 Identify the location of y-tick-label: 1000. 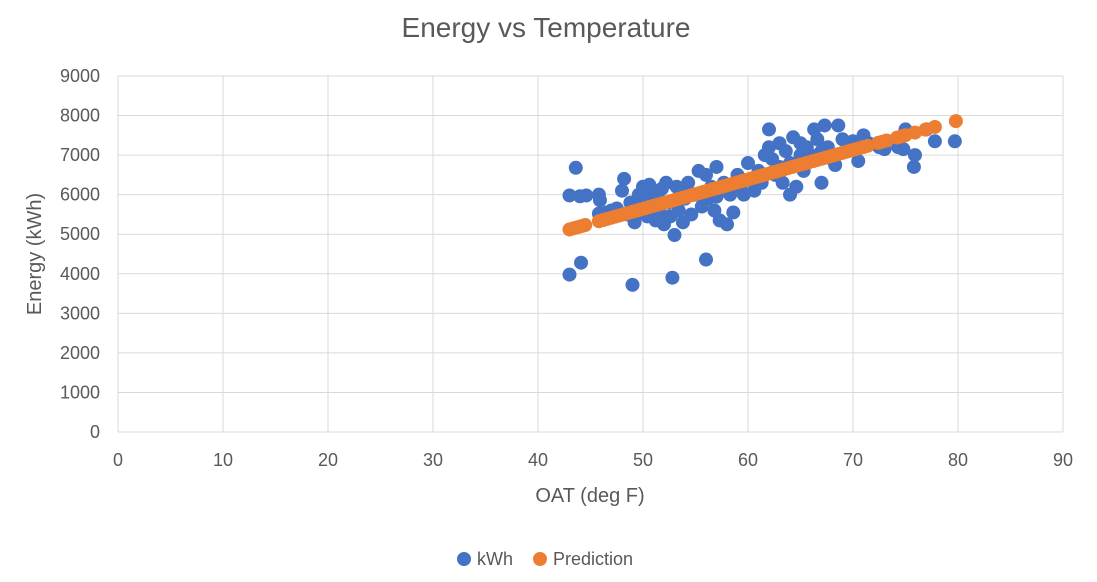
(80, 392).